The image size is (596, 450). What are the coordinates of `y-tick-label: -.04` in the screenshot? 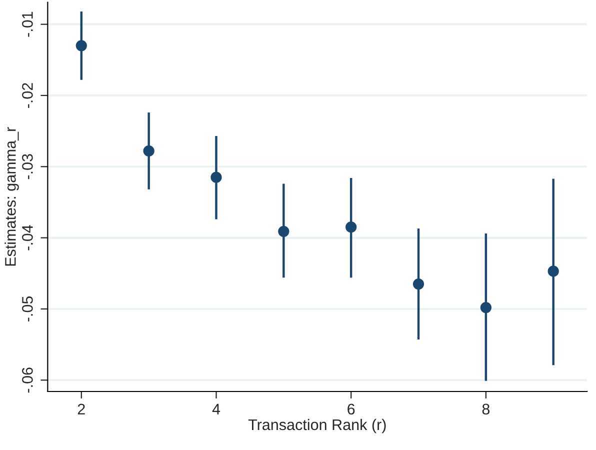 It's located at (27, 237).